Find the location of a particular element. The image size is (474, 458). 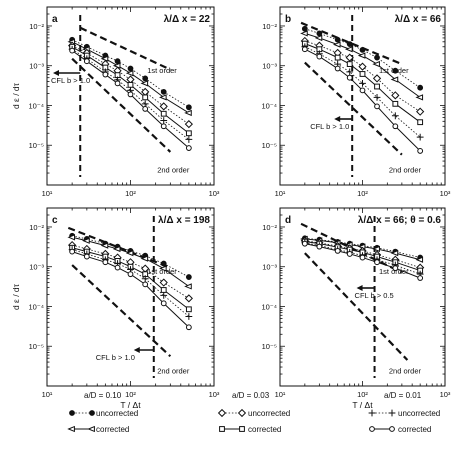

legend-corrected-label-2: corrected is located at coordinates (264, 429).